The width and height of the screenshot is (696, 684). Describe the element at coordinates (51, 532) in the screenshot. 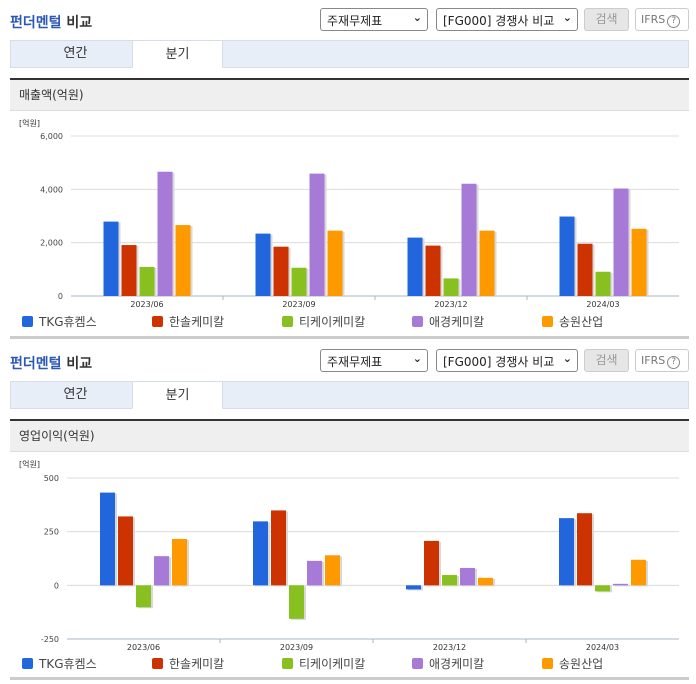

I see `y-tick-label: 250` at that location.